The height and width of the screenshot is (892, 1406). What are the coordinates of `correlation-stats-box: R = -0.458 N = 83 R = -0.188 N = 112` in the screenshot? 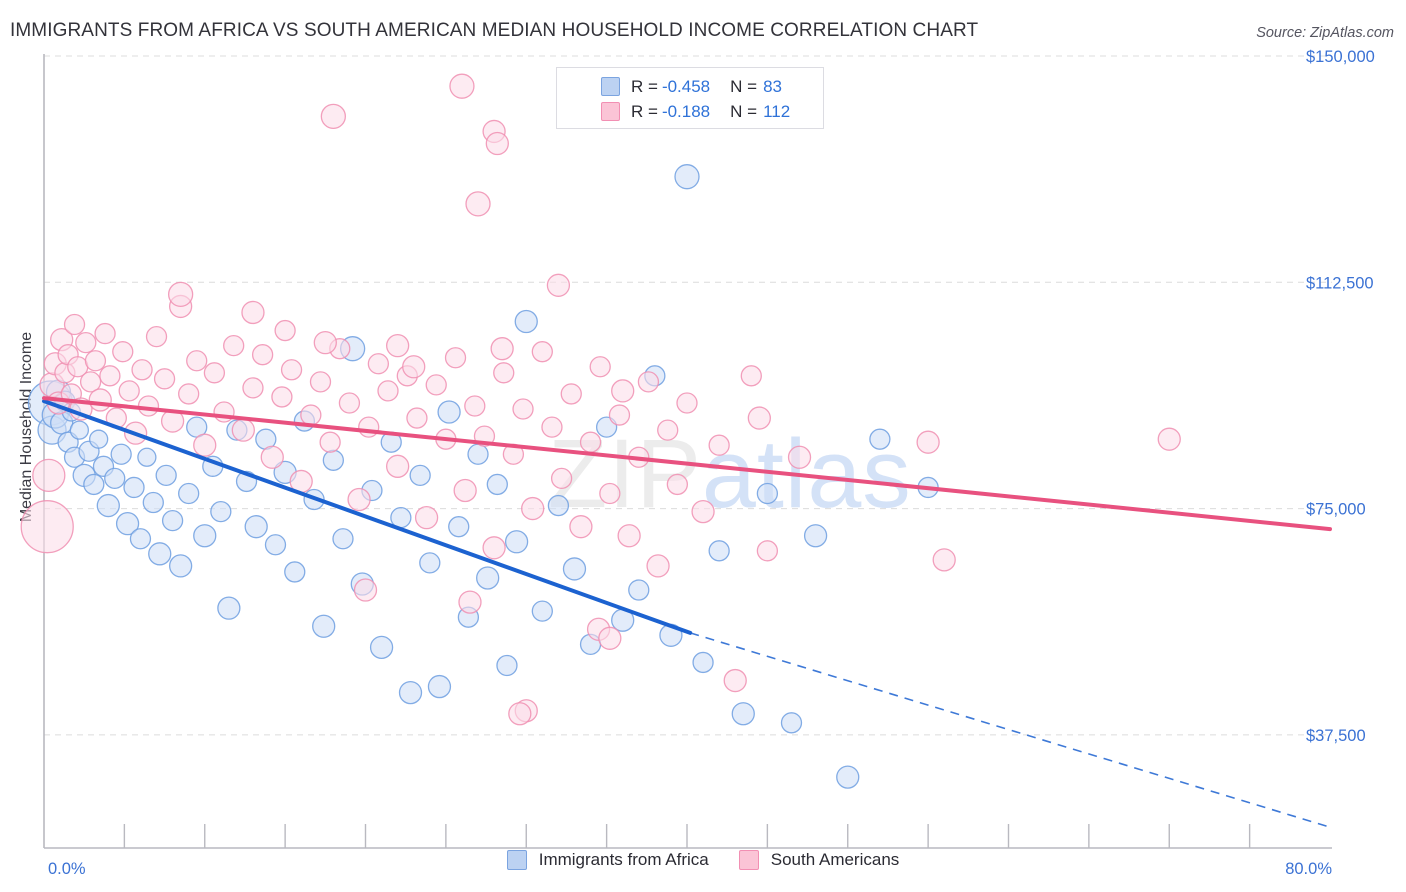 It's located at (690, 98).